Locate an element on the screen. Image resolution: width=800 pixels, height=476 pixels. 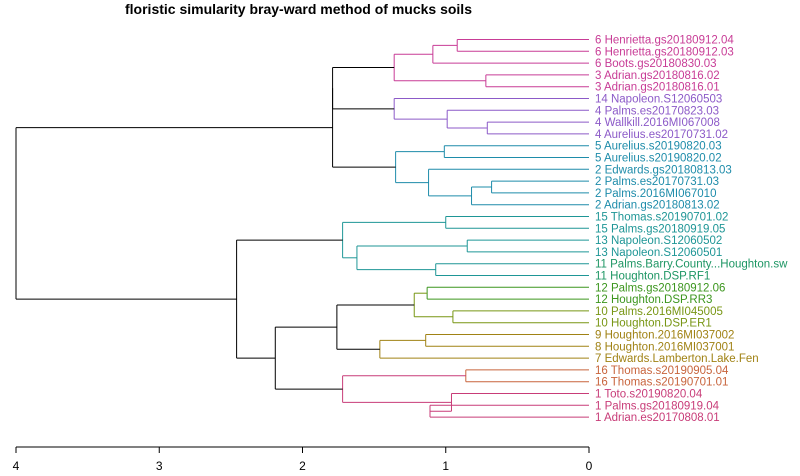
leaf-label: 11 Palms.Barry.County...Houghton.sw is located at coordinates (691, 265).